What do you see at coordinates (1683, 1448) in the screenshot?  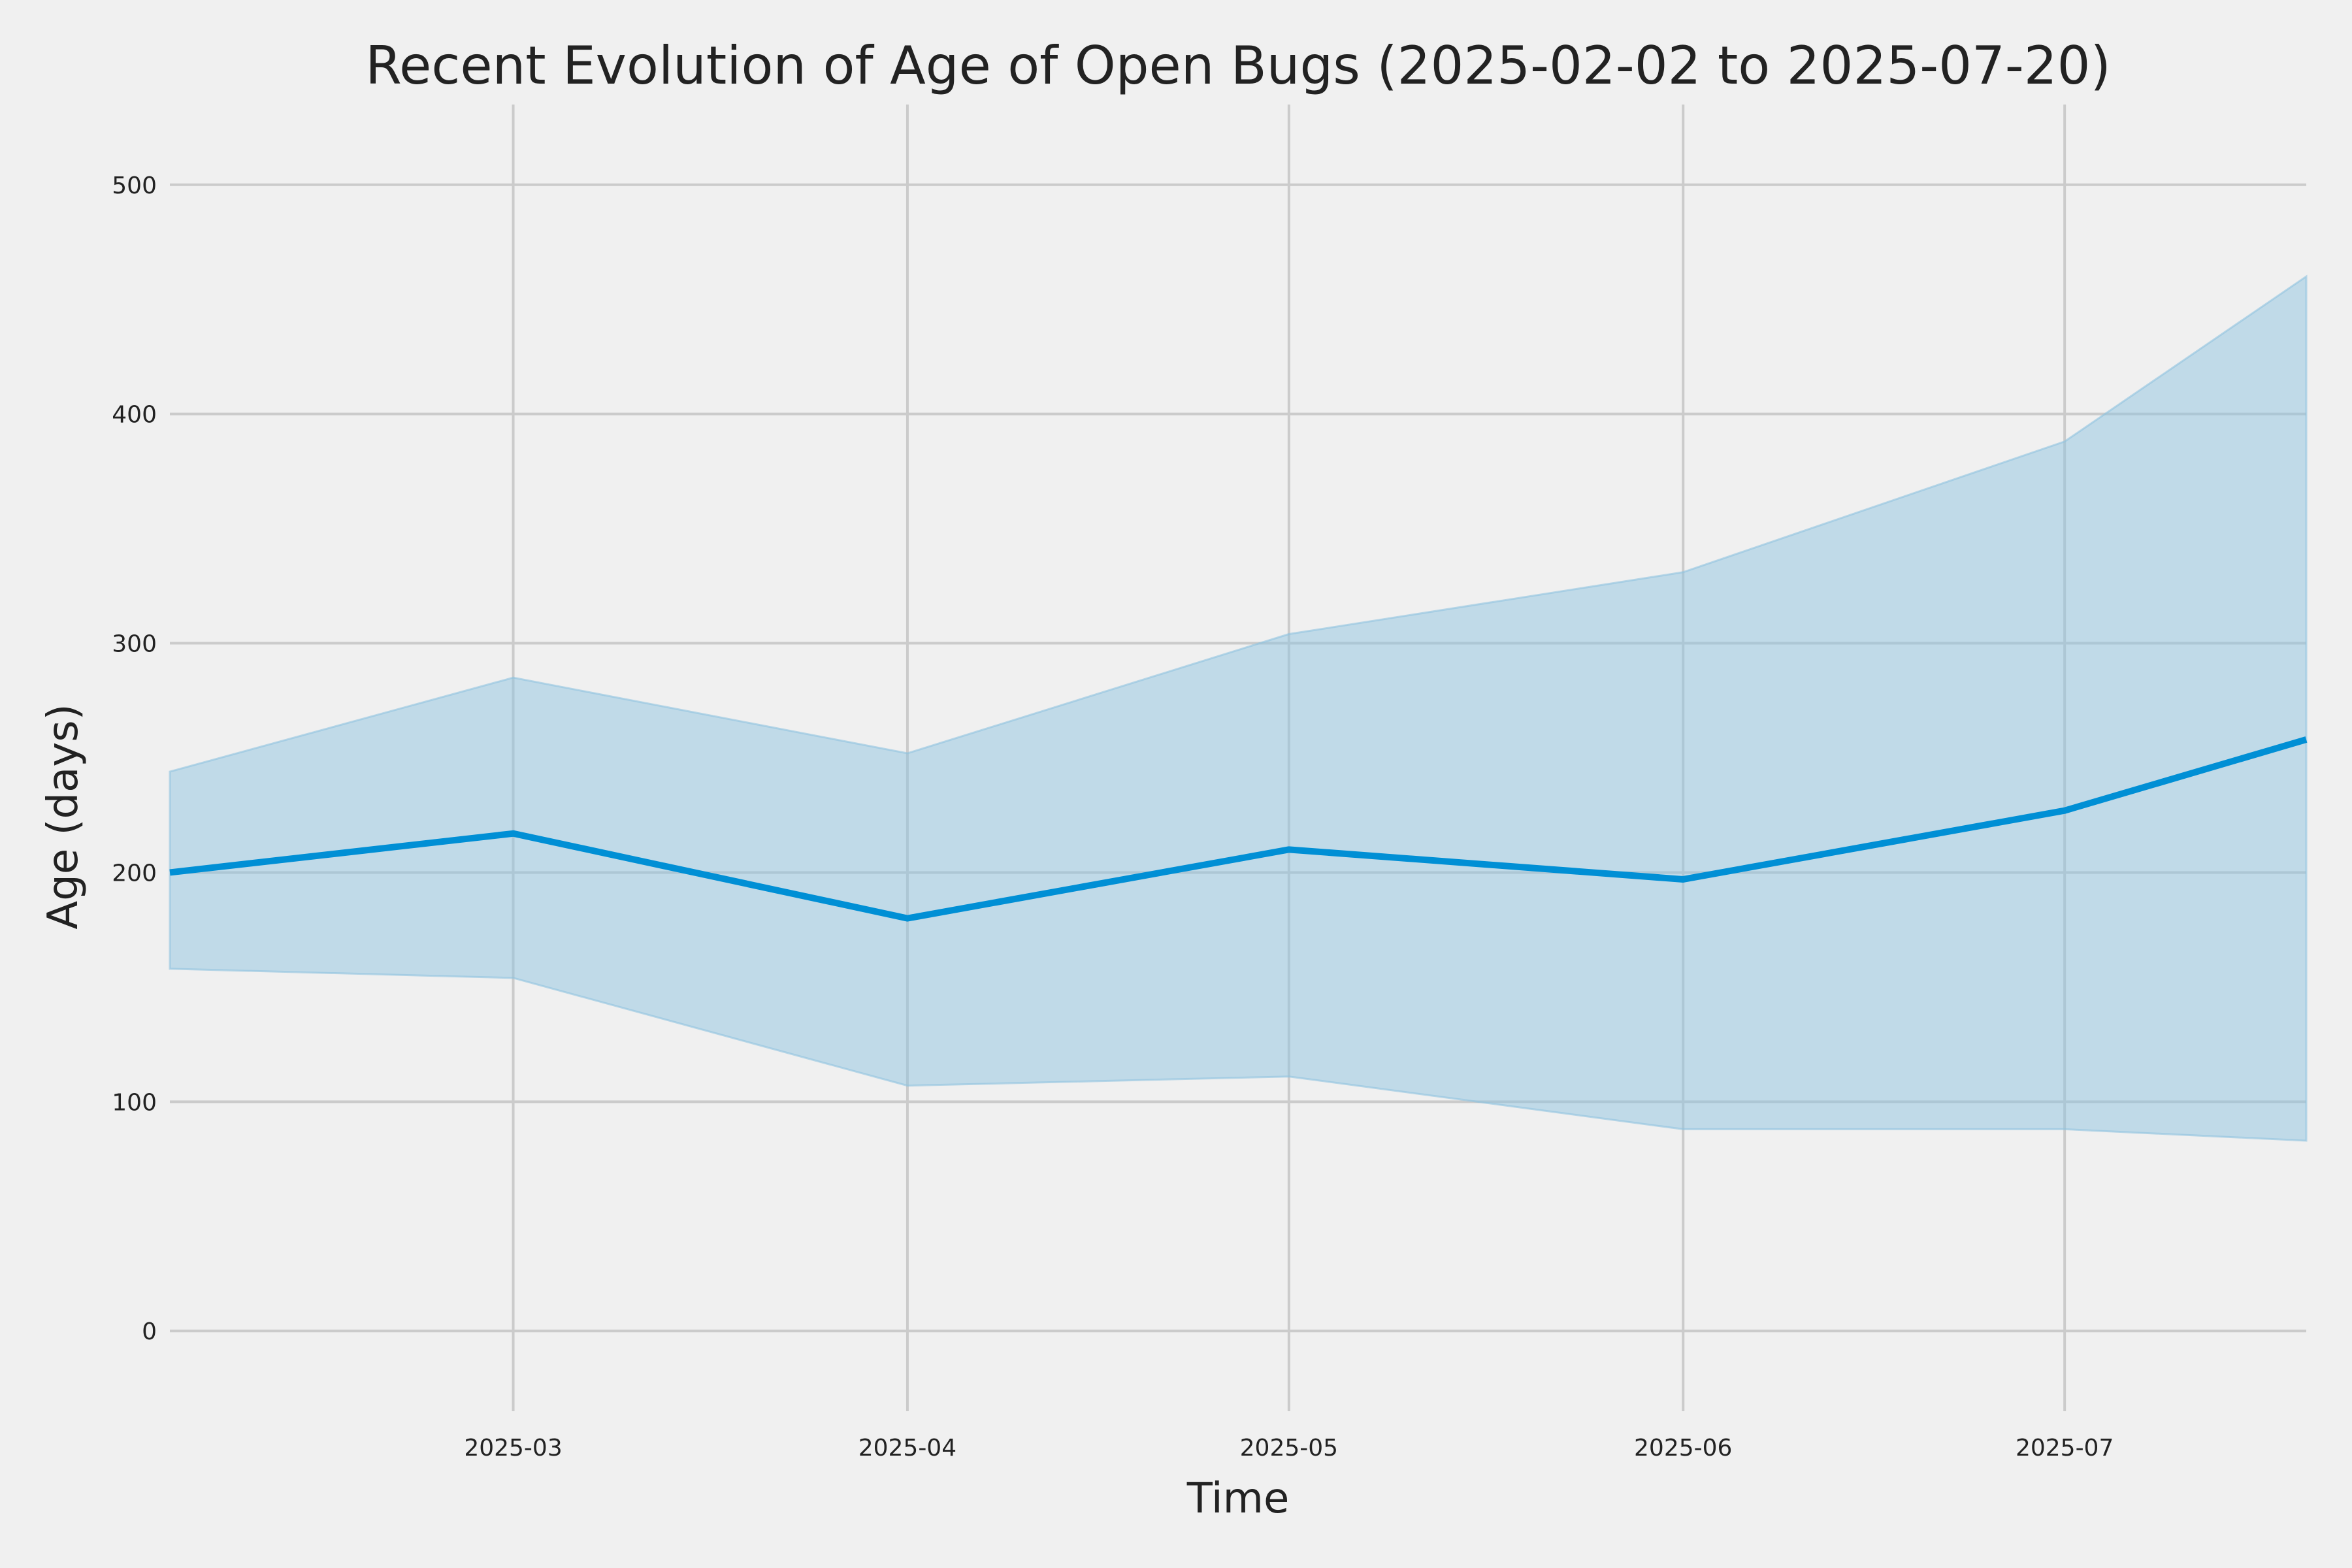 I see `x-tick-label: 2025-06` at bounding box center [1683, 1448].